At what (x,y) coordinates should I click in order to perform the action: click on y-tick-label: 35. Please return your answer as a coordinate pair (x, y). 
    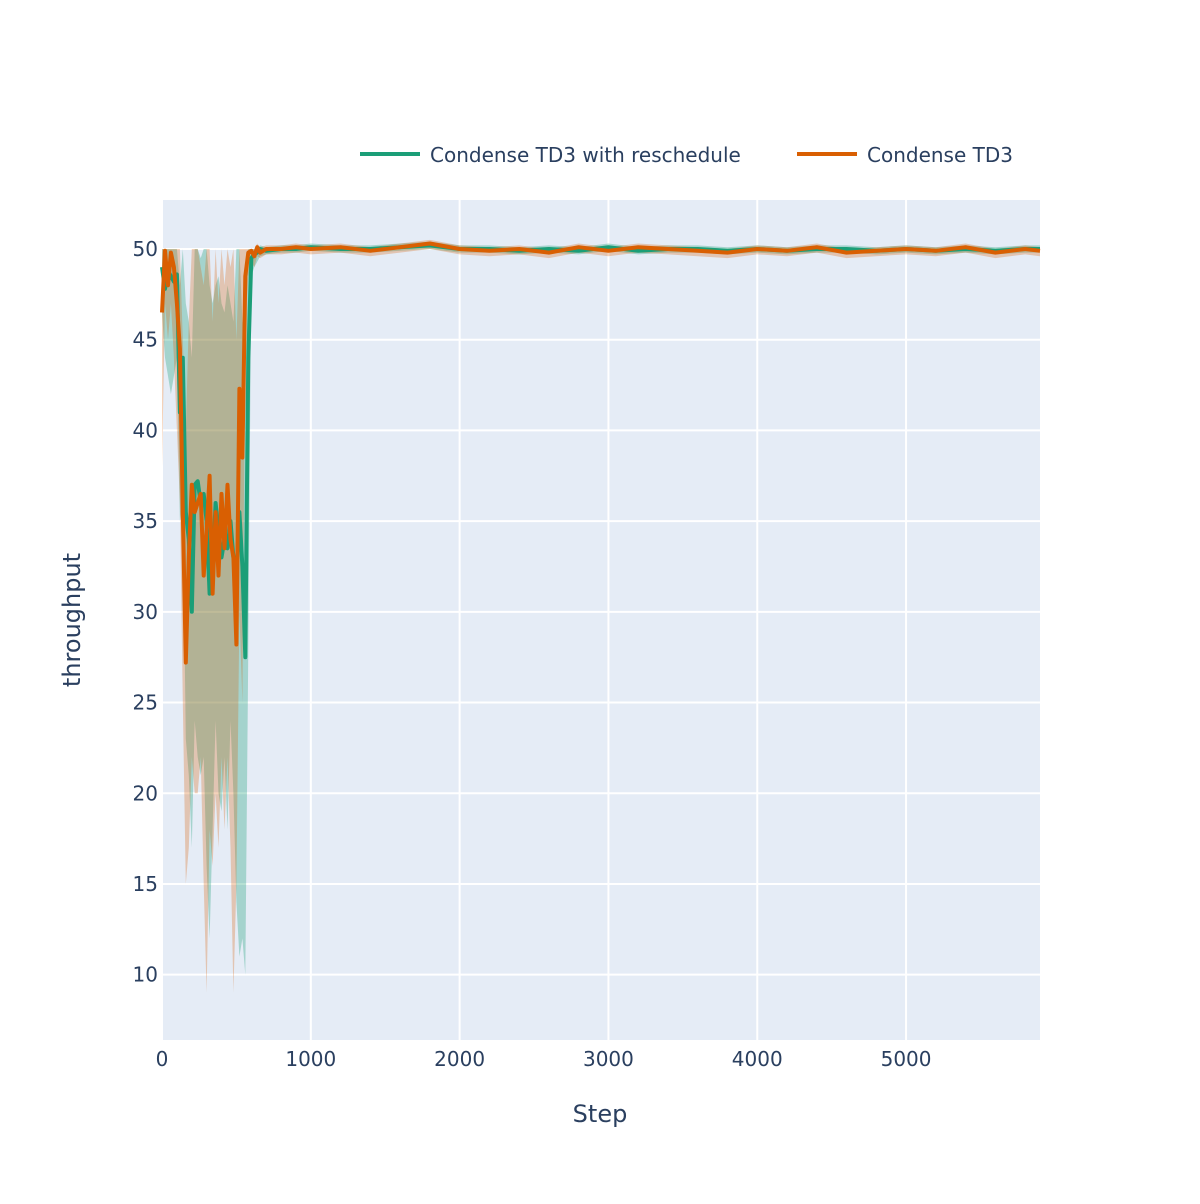
    Looking at the image, I should click on (145, 521).